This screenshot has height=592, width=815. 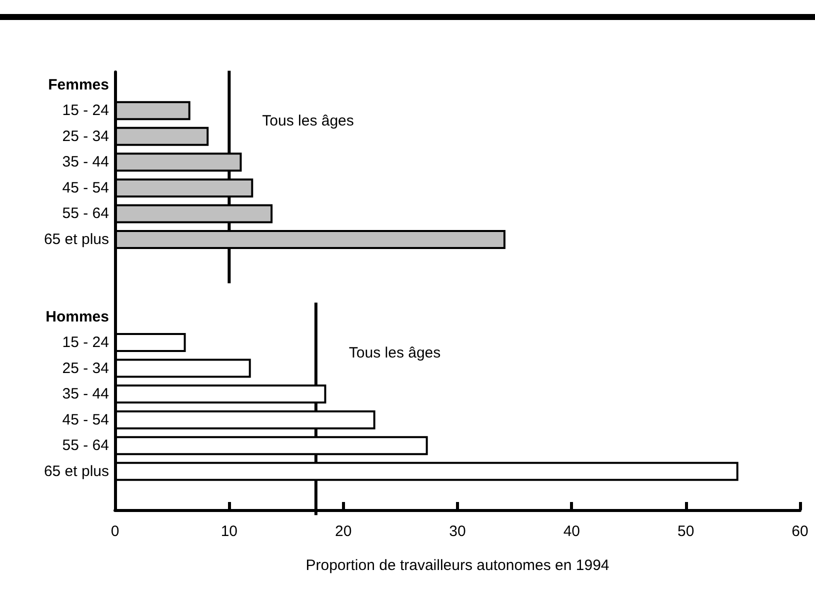 I want to click on x-tick-label: 20, so click(x=343, y=531).